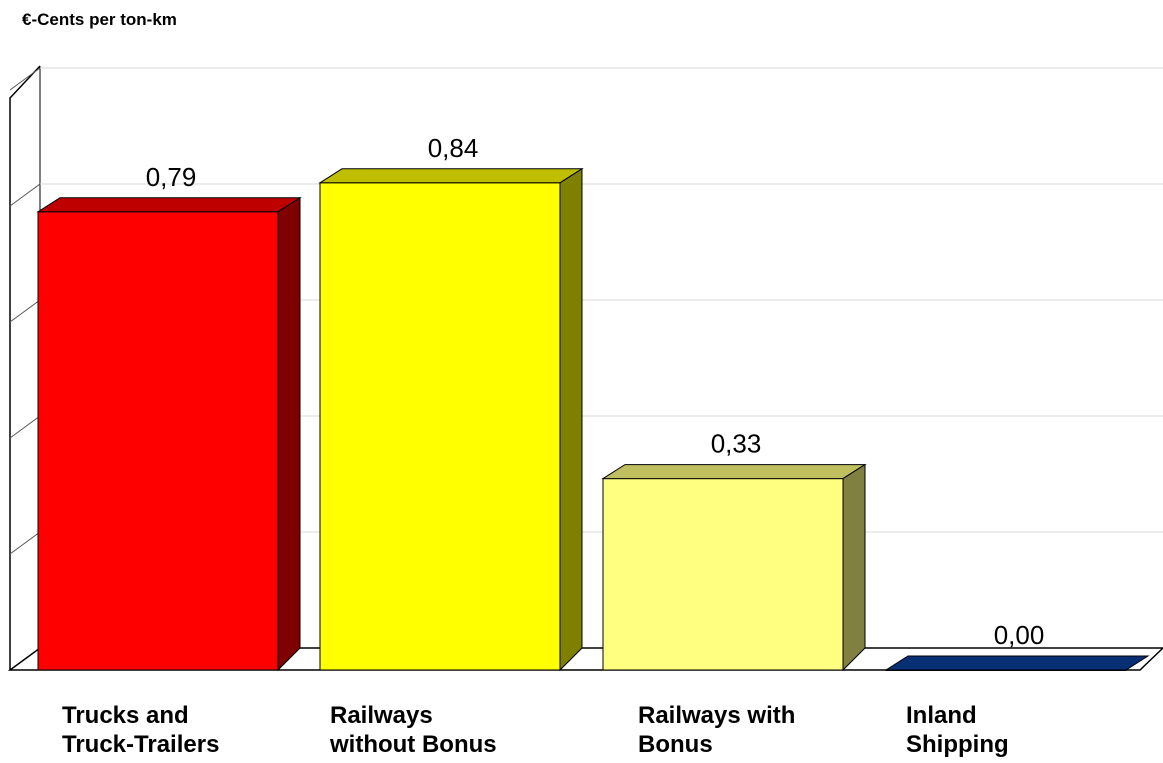 This screenshot has width=1163, height=763. I want to click on category-label-line: Railways, so click(381, 715).